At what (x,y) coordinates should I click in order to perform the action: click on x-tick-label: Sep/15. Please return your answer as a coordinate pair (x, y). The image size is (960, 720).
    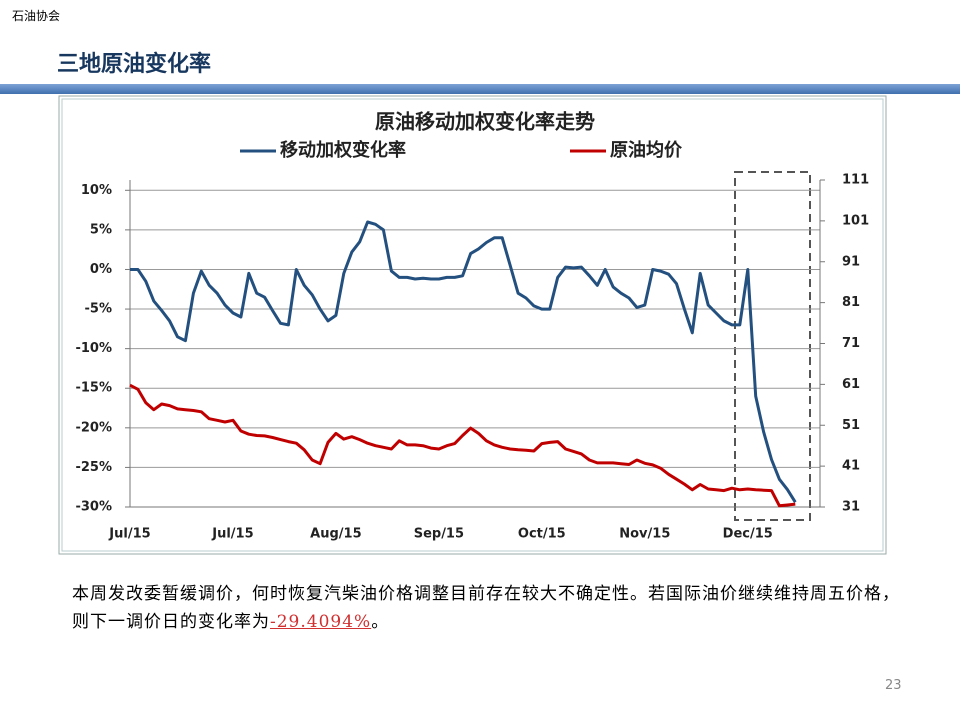
    Looking at the image, I should click on (439, 534).